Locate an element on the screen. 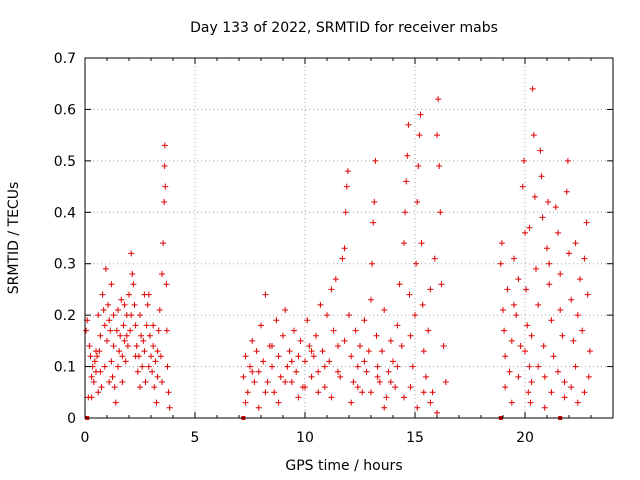 The width and height of the screenshot is (640, 480). y-tick-label: 0.6 is located at coordinates (65, 110).